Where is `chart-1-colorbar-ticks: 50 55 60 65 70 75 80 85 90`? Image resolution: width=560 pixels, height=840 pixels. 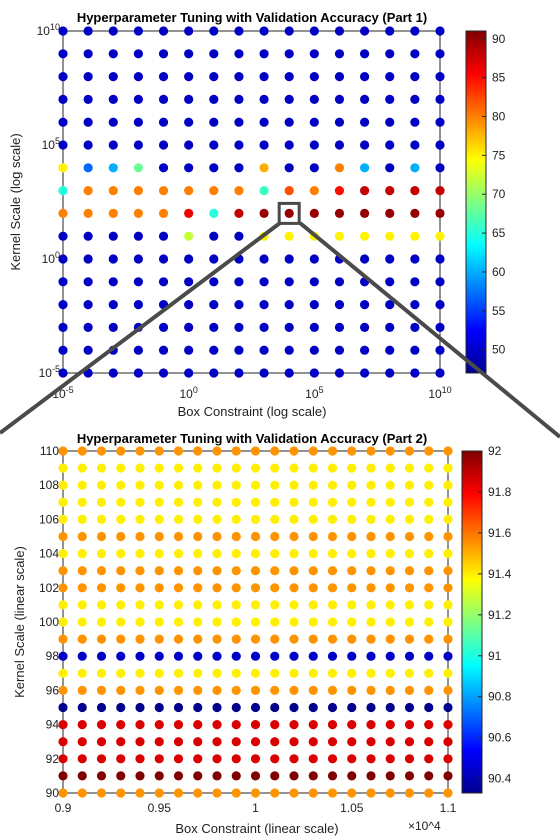 chart-1-colorbar-ticks: 50 55 60 65 70 75 80 85 90 is located at coordinates (494, 194).